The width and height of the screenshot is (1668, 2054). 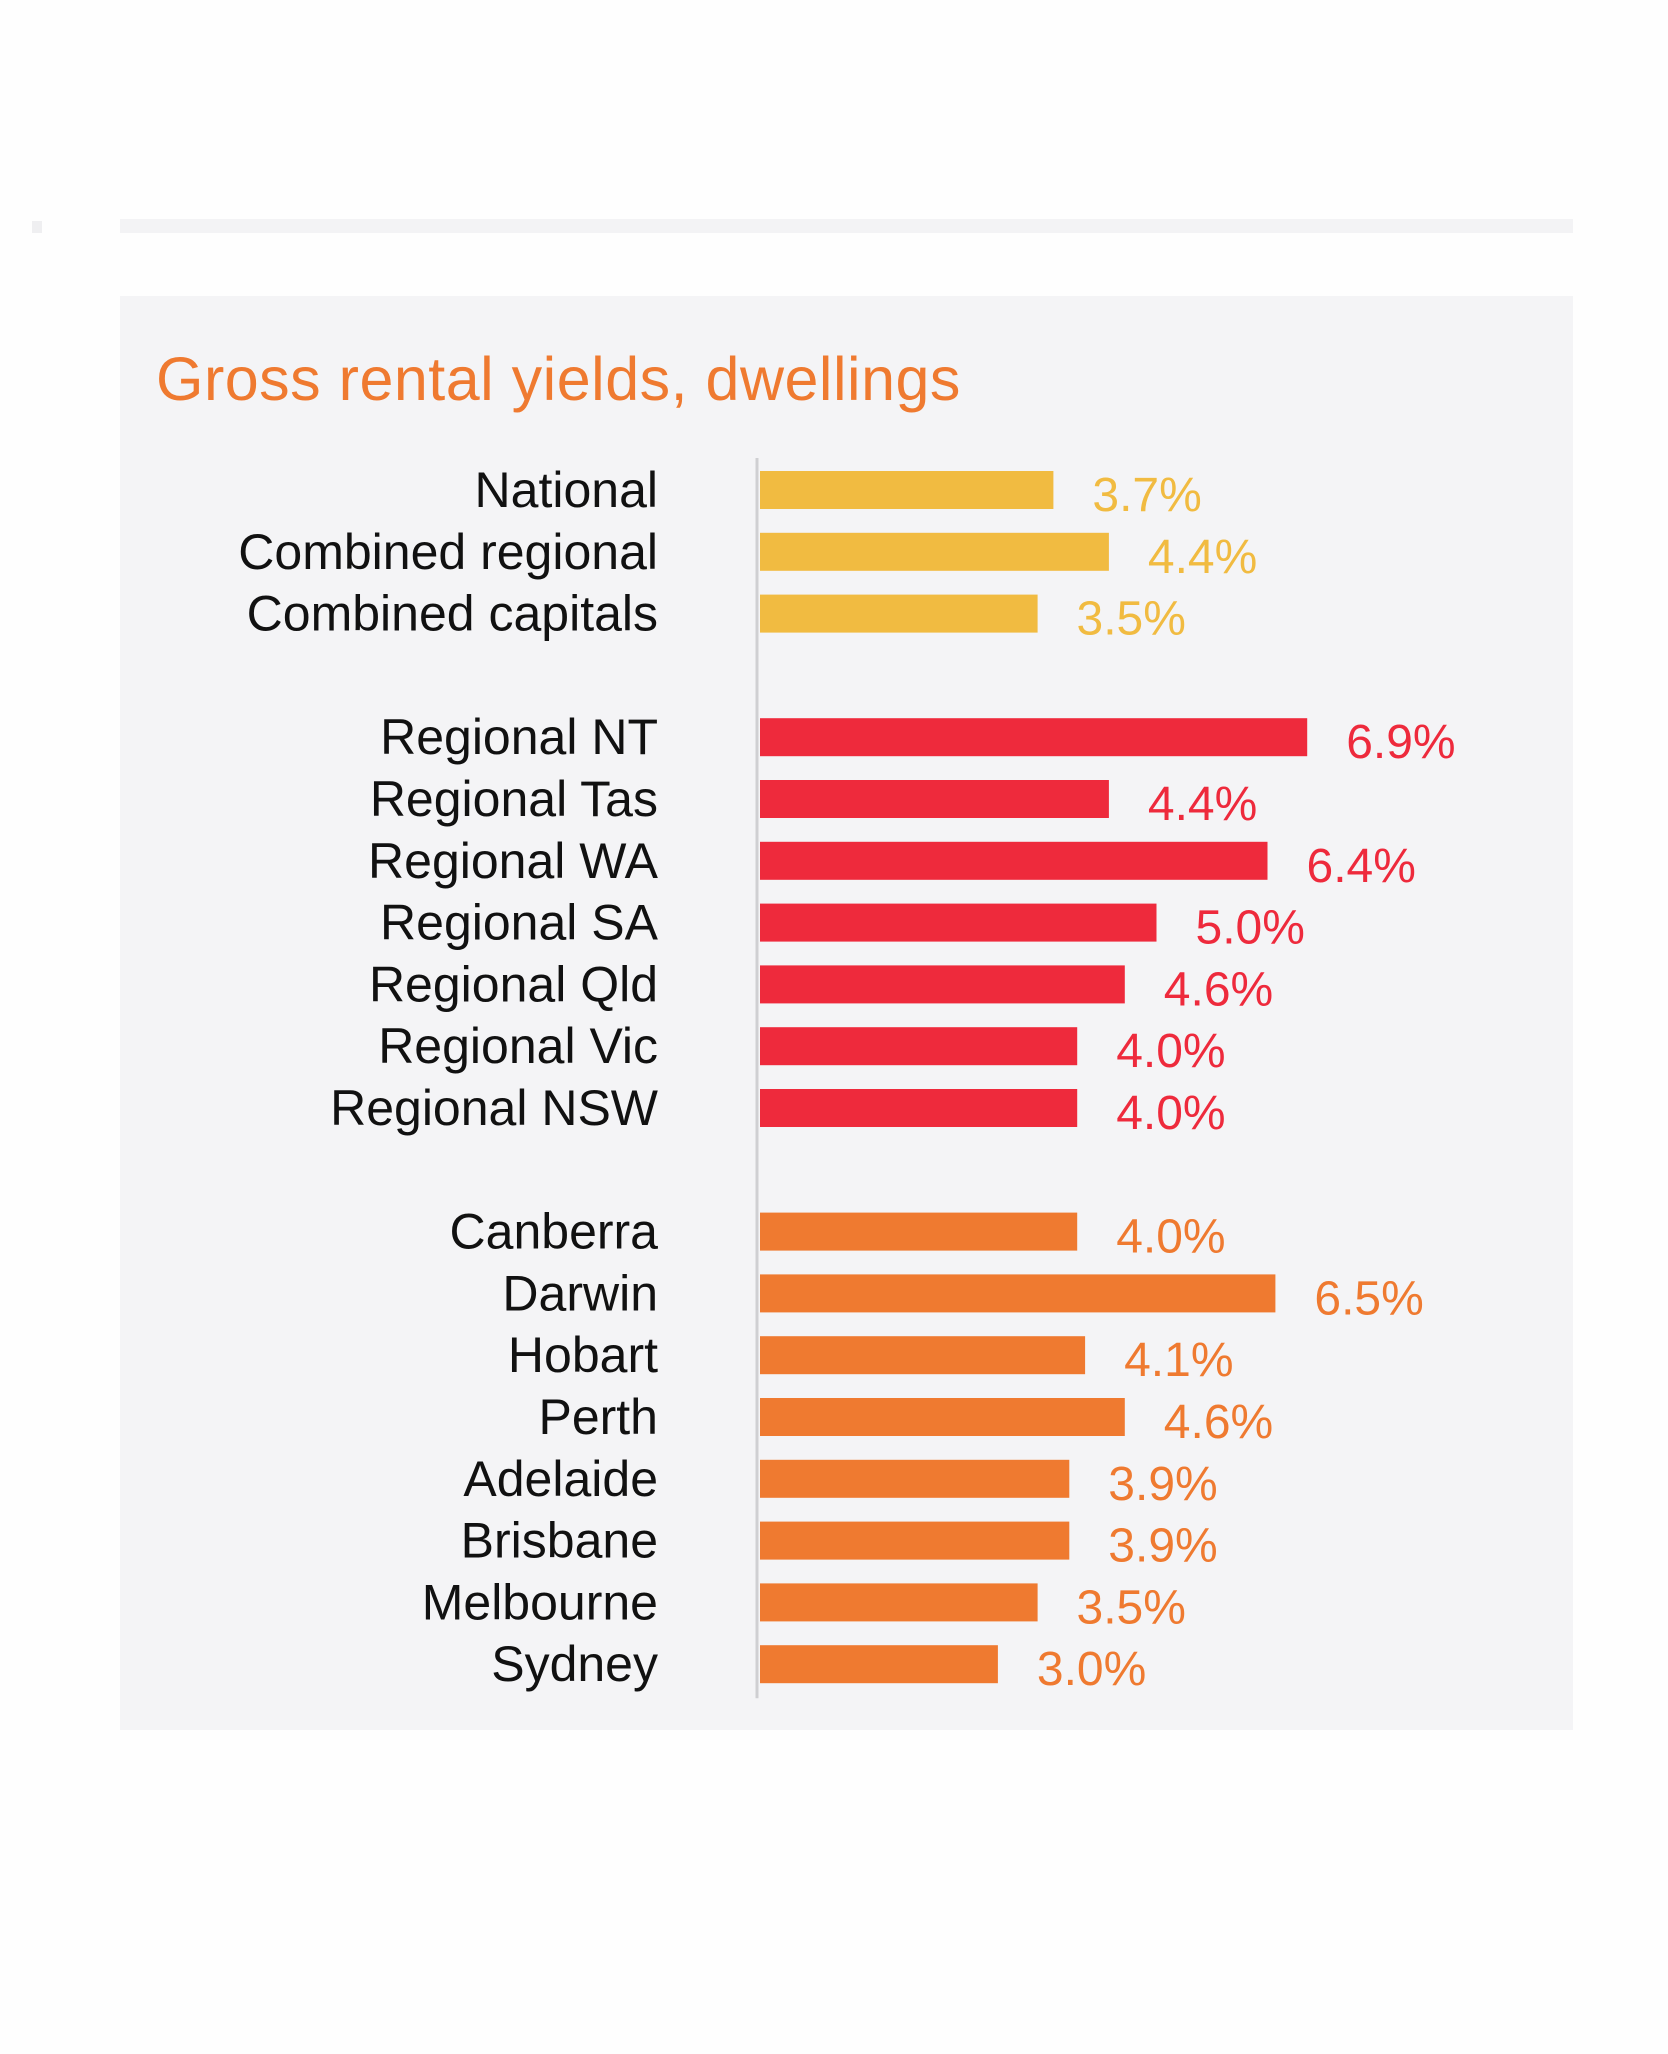 What do you see at coordinates (846, 226) in the screenshot?
I see `top-divider` at bounding box center [846, 226].